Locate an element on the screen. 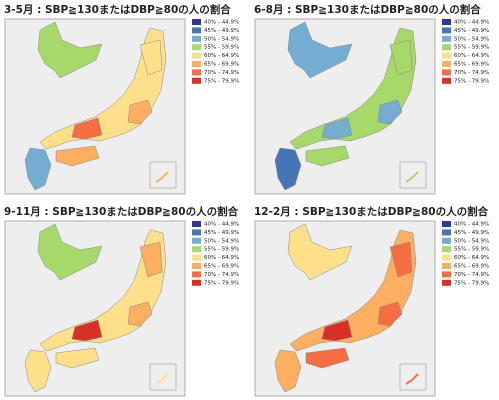  panel-title: 3-5月 : SBP≧130またはDBP≧80の人の割合 is located at coordinates (117, 9).